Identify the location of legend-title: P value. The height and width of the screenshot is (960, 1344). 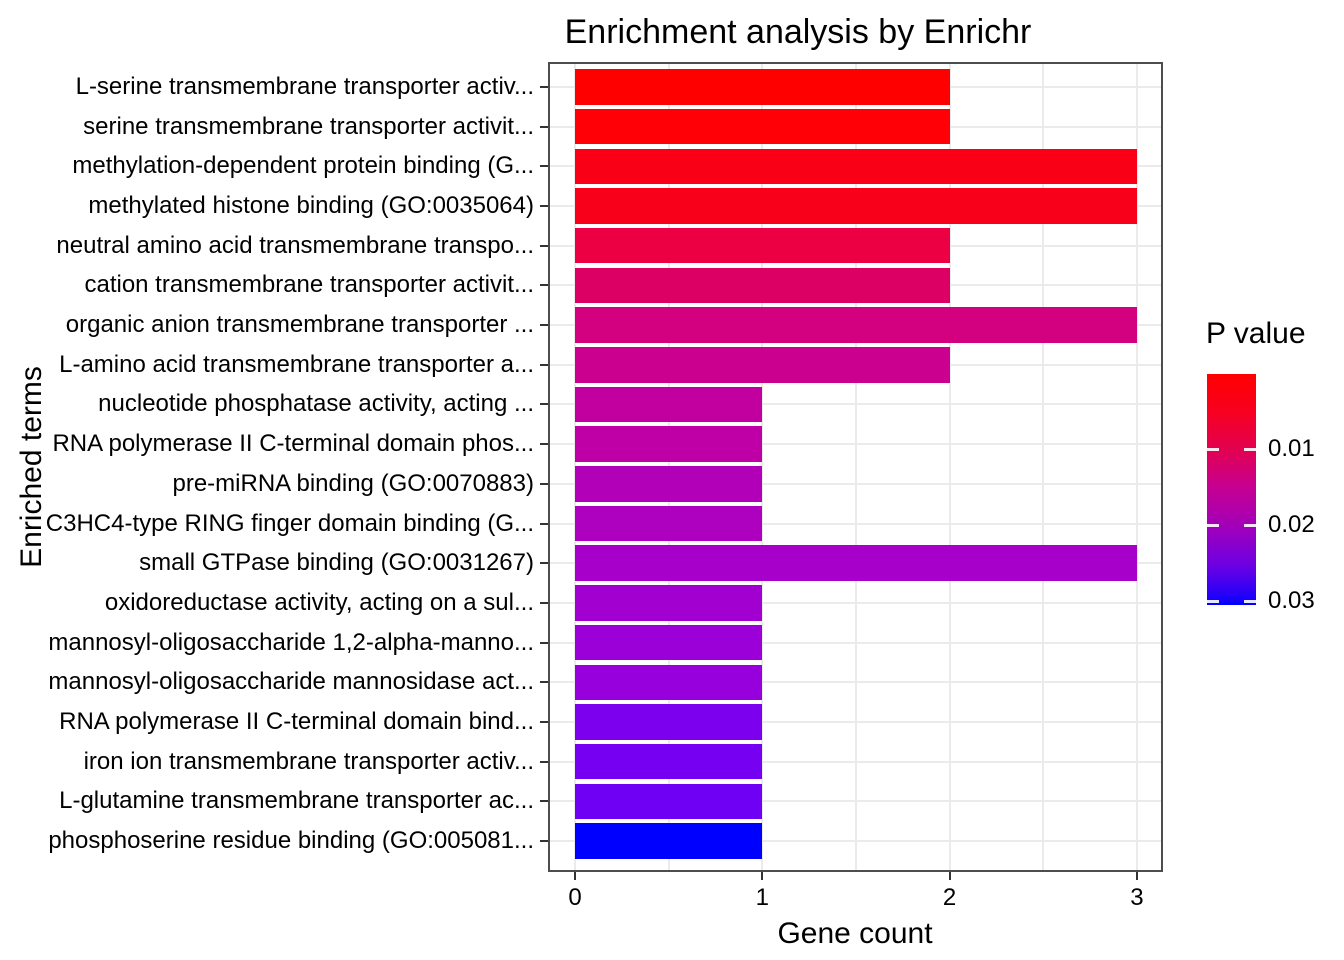
(1256, 333).